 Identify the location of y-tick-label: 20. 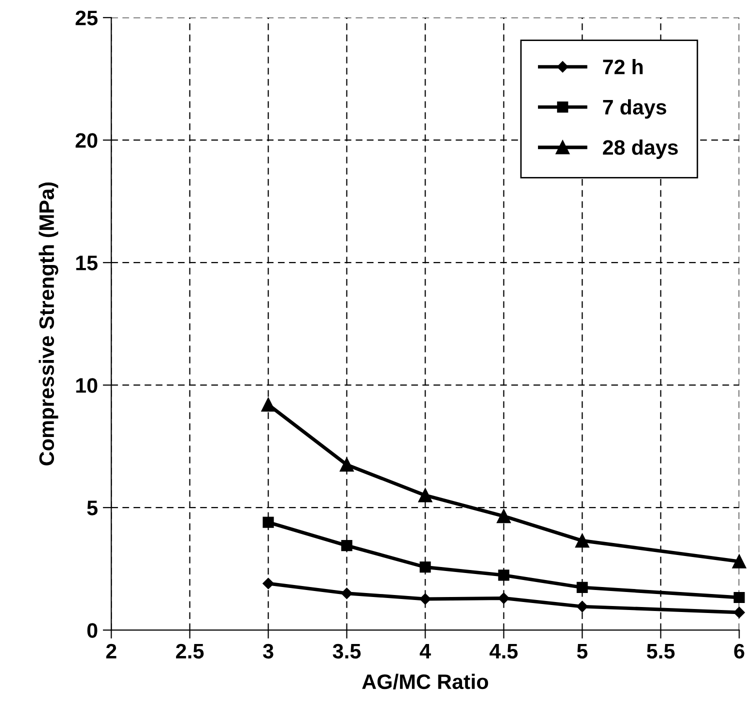
(87, 140).